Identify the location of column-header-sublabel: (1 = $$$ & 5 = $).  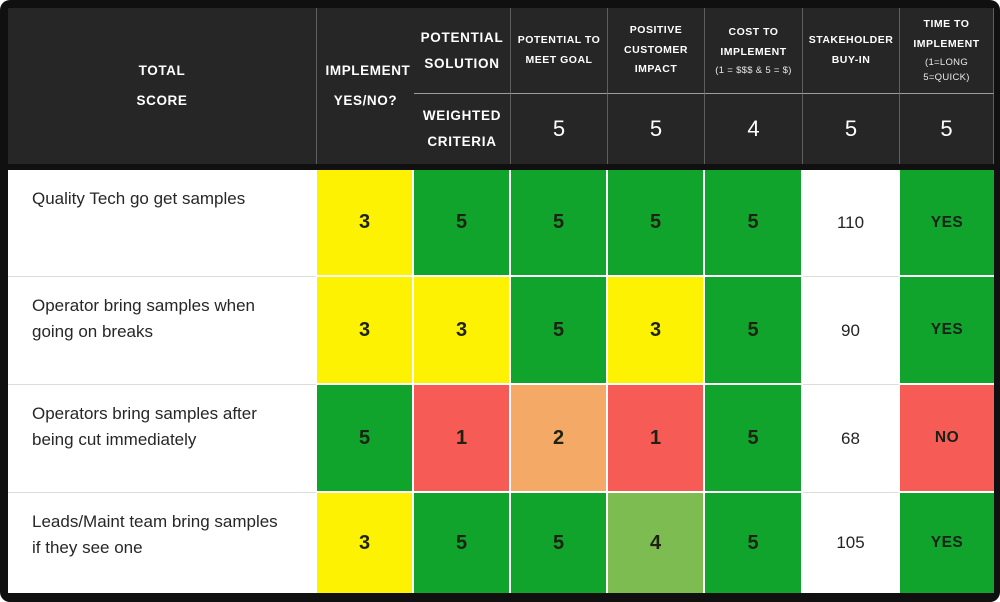
(753, 70).